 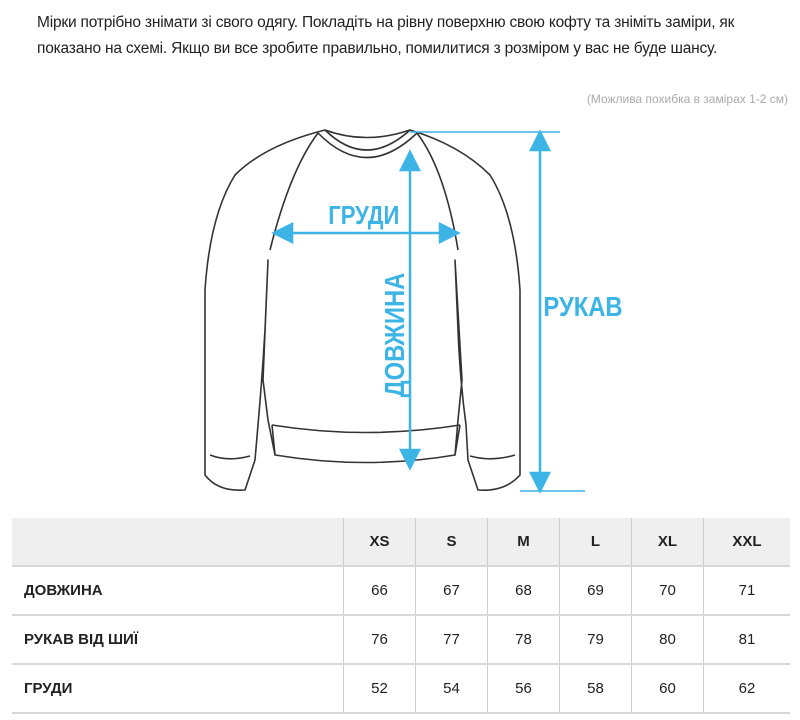 What do you see at coordinates (523, 689) in the screenshot?
I see `cell: 56` at bounding box center [523, 689].